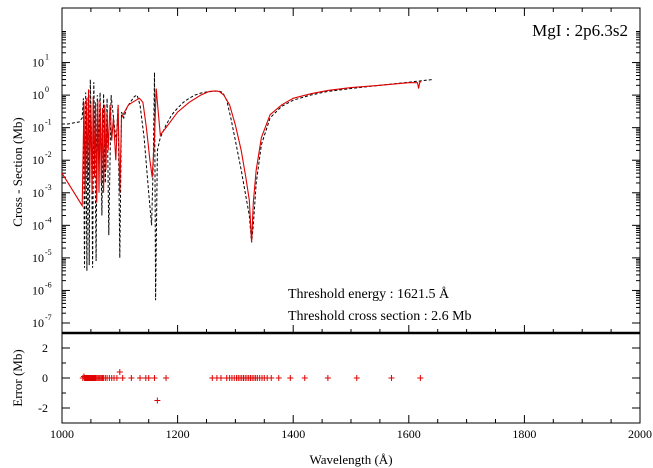 This screenshot has width=653, height=468. Describe the element at coordinates (640, 434) in the screenshot. I see `x-tick-label: 2000` at that location.